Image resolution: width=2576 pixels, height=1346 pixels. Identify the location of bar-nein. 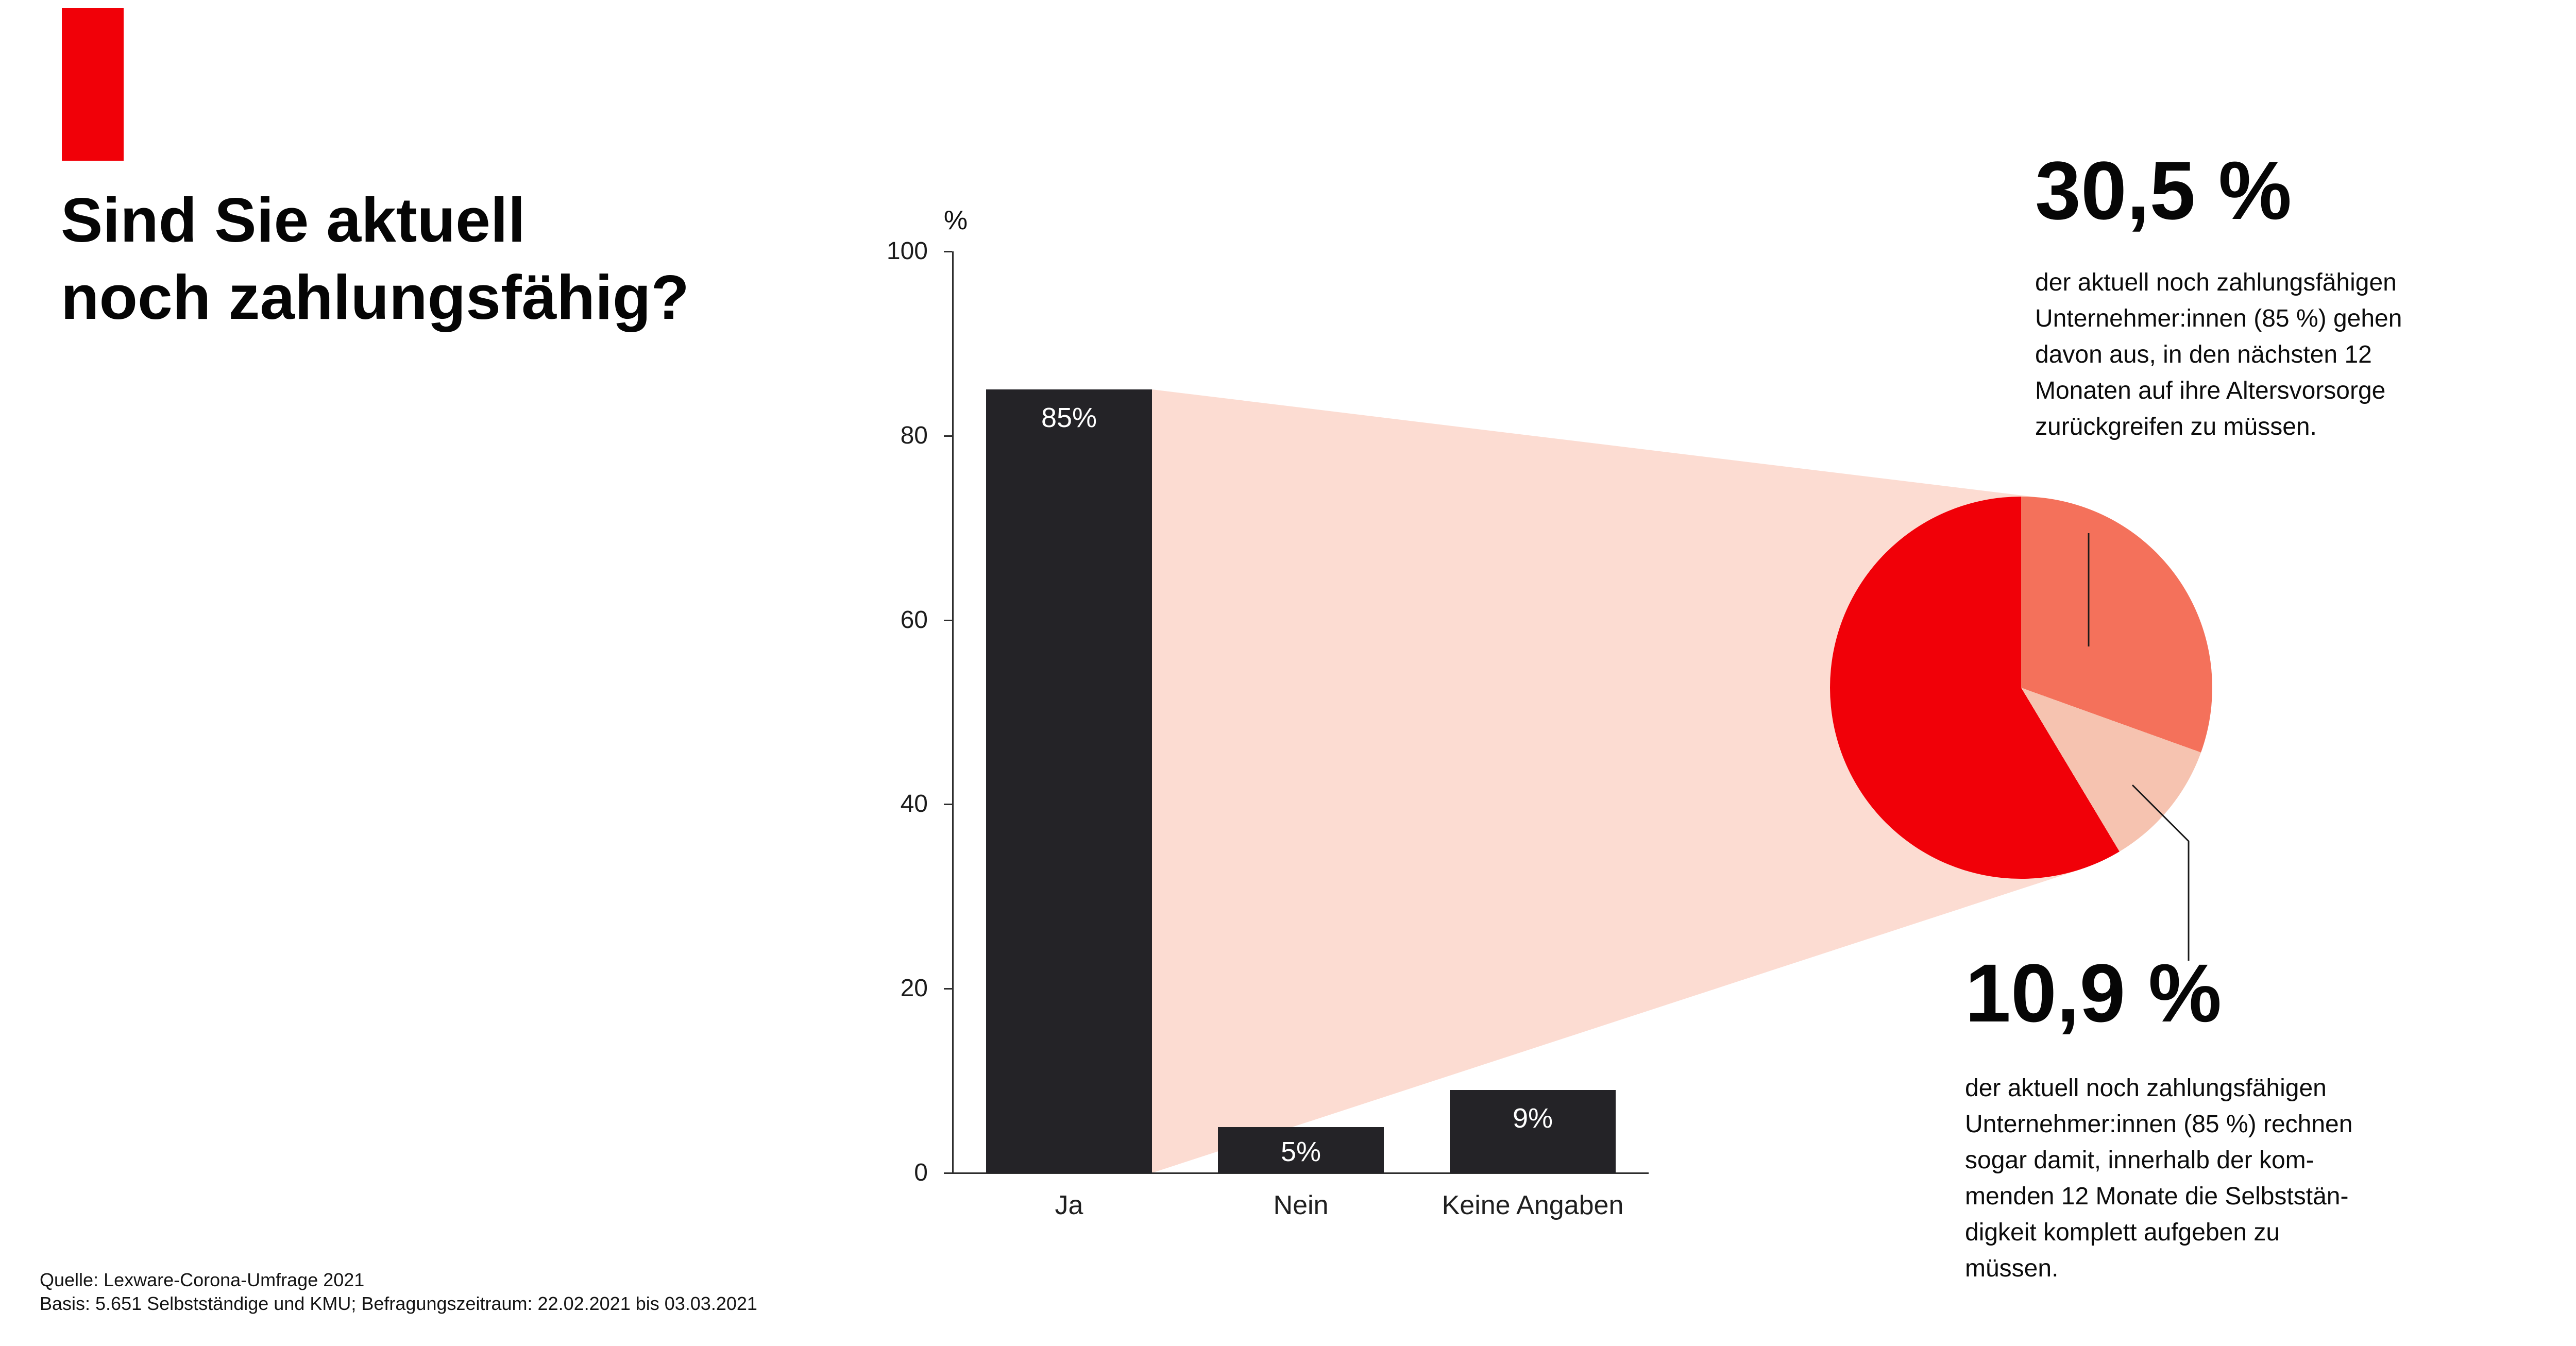
(1301, 1150).